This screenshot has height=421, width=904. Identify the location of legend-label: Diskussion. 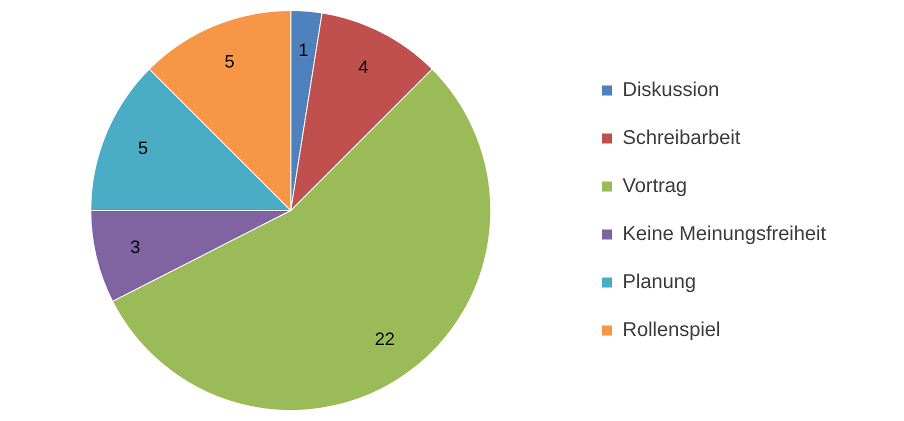
(671, 90).